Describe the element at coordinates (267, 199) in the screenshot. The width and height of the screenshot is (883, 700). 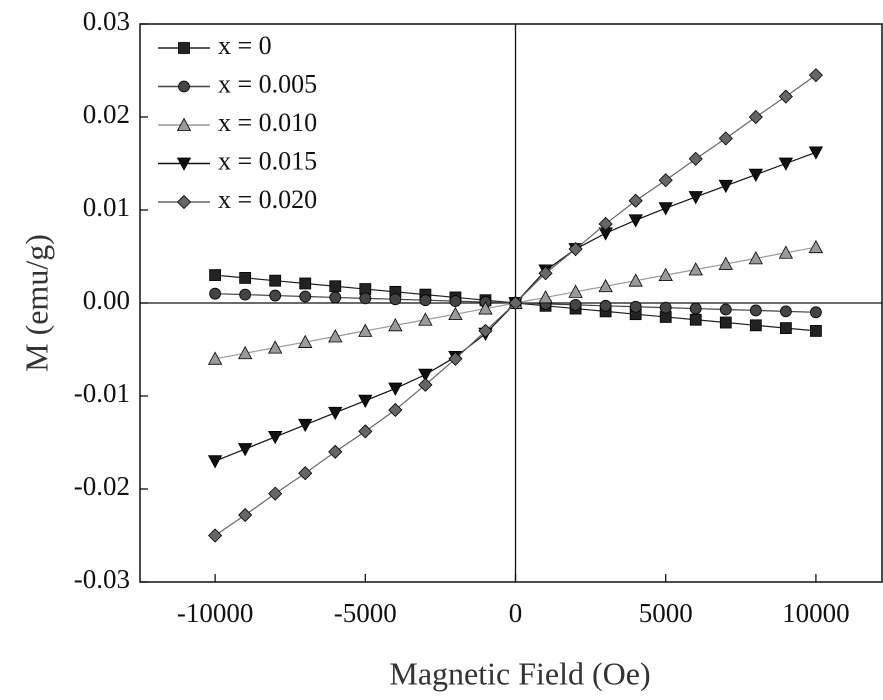
I see `legend-label: x = 0.020` at that location.